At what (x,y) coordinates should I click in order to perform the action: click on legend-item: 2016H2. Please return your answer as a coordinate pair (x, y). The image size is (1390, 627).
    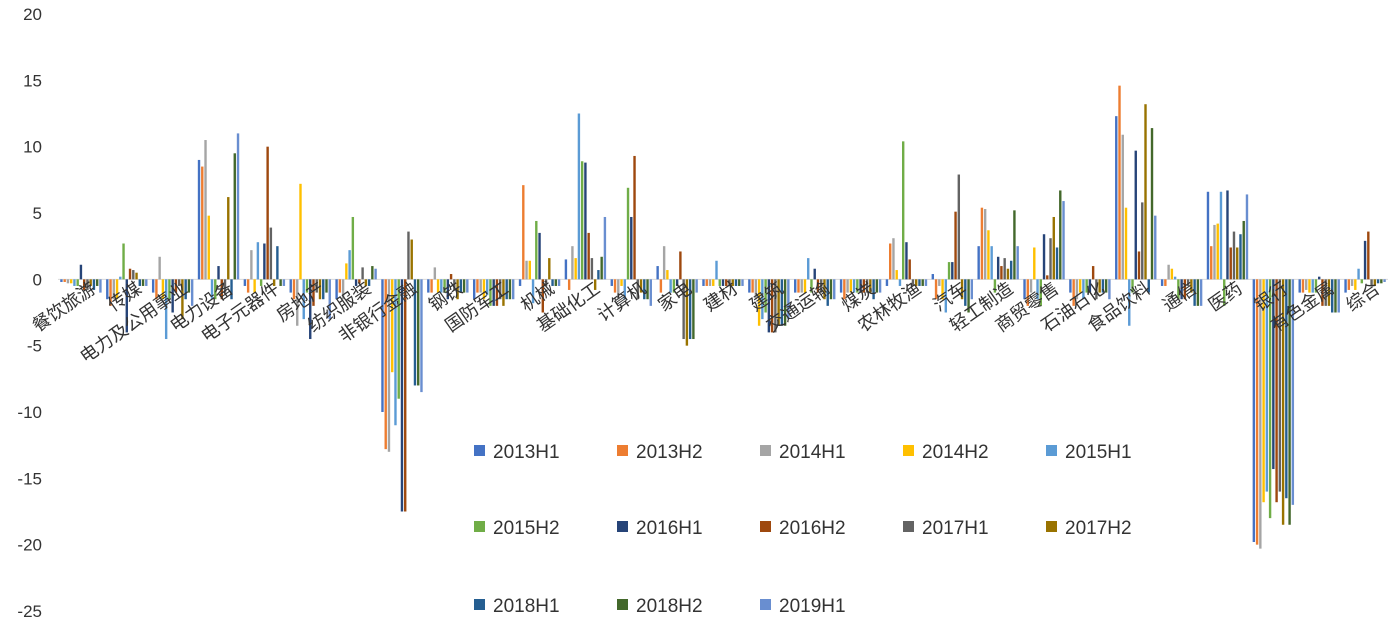
    Looking at the image, I should click on (803, 528).